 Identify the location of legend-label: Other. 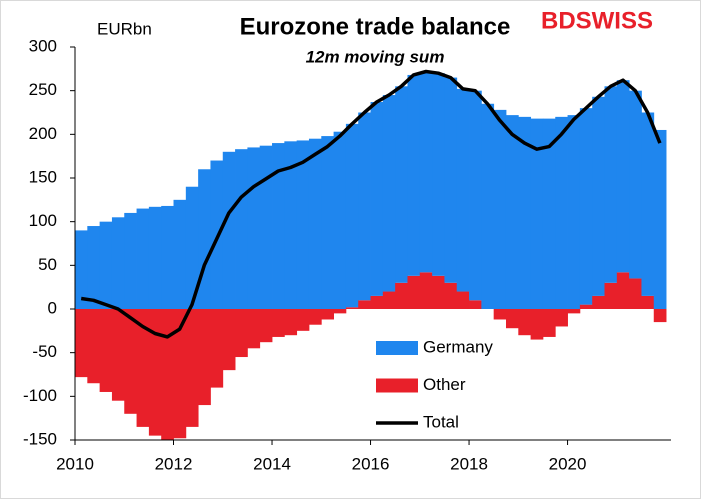
(444, 384).